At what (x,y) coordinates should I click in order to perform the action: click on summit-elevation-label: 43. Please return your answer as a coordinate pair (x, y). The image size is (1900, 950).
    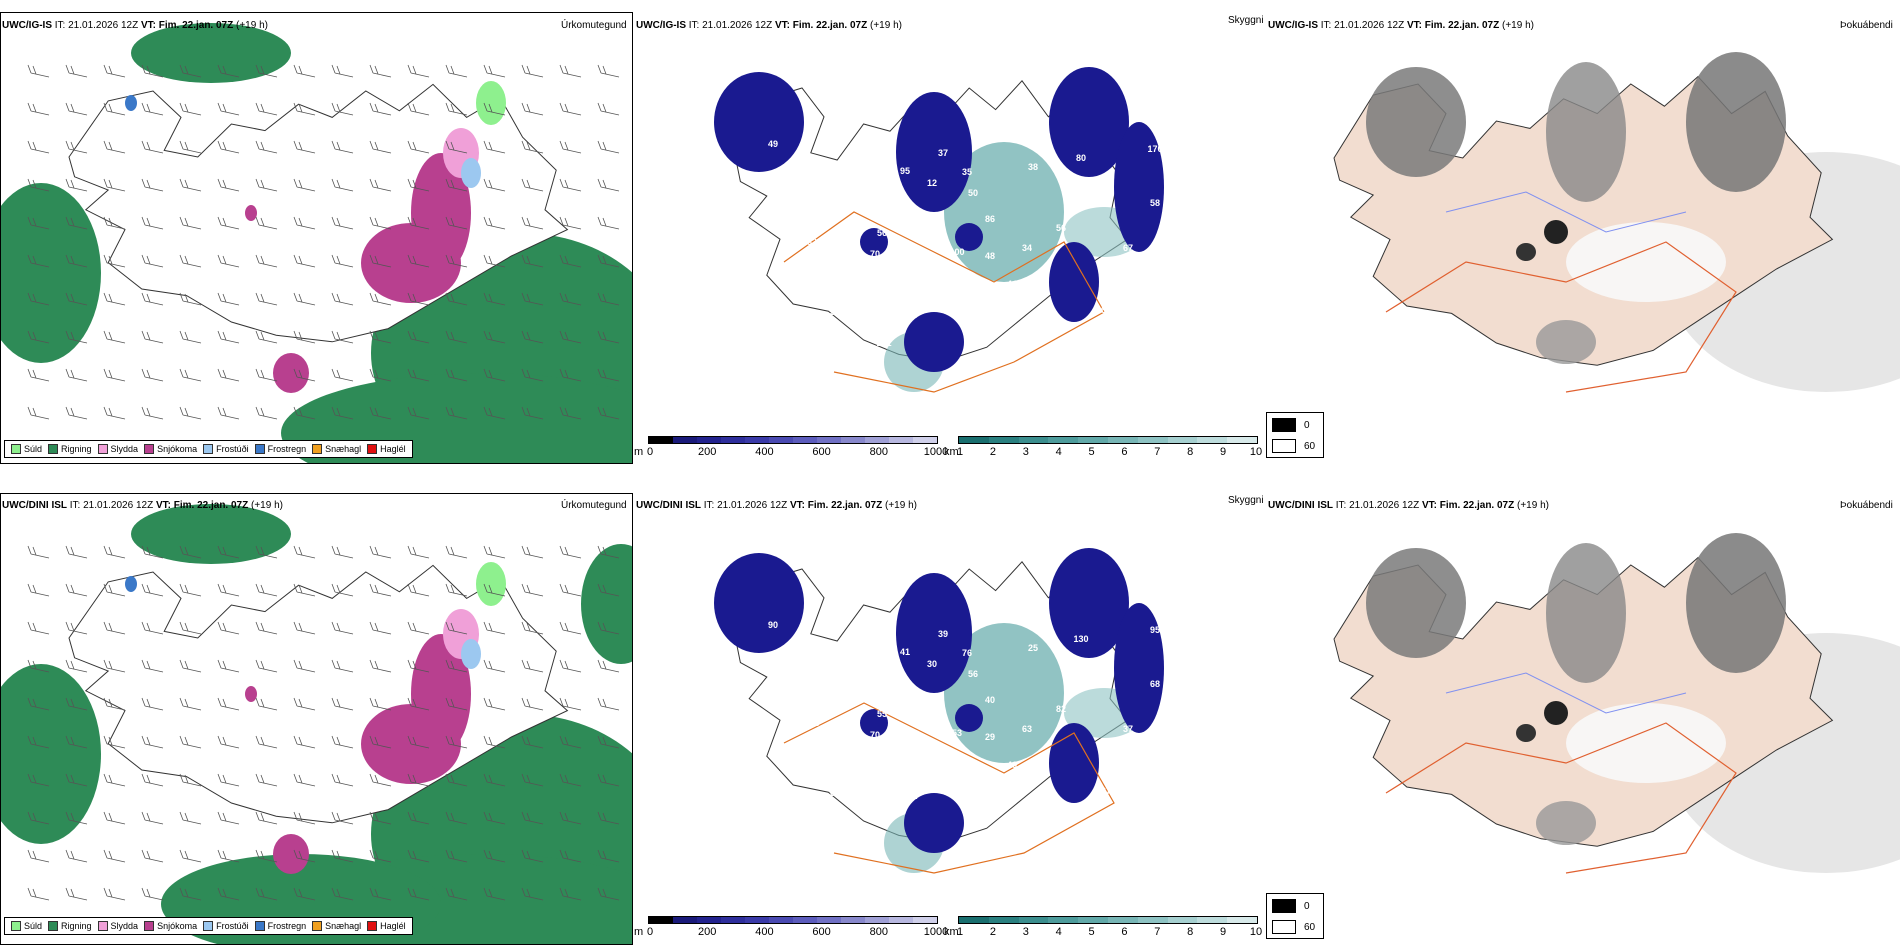
    Looking at the image, I should click on (823, 660).